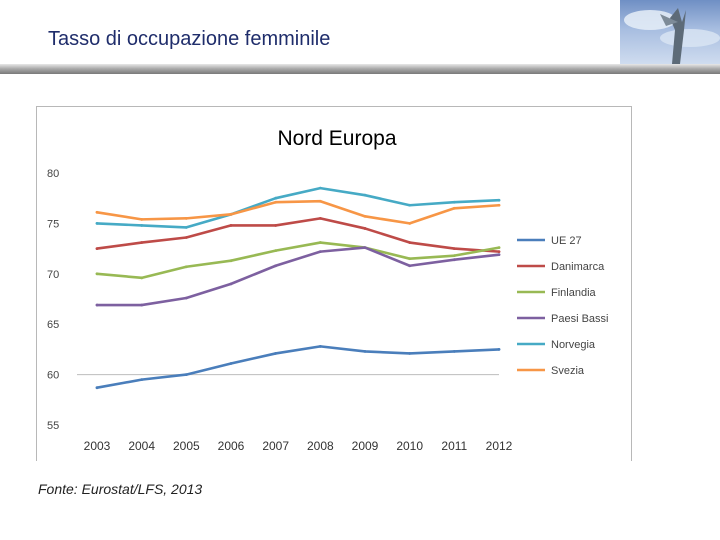 This screenshot has height=540, width=720. I want to click on x-tick-label: 2005, so click(186, 446).